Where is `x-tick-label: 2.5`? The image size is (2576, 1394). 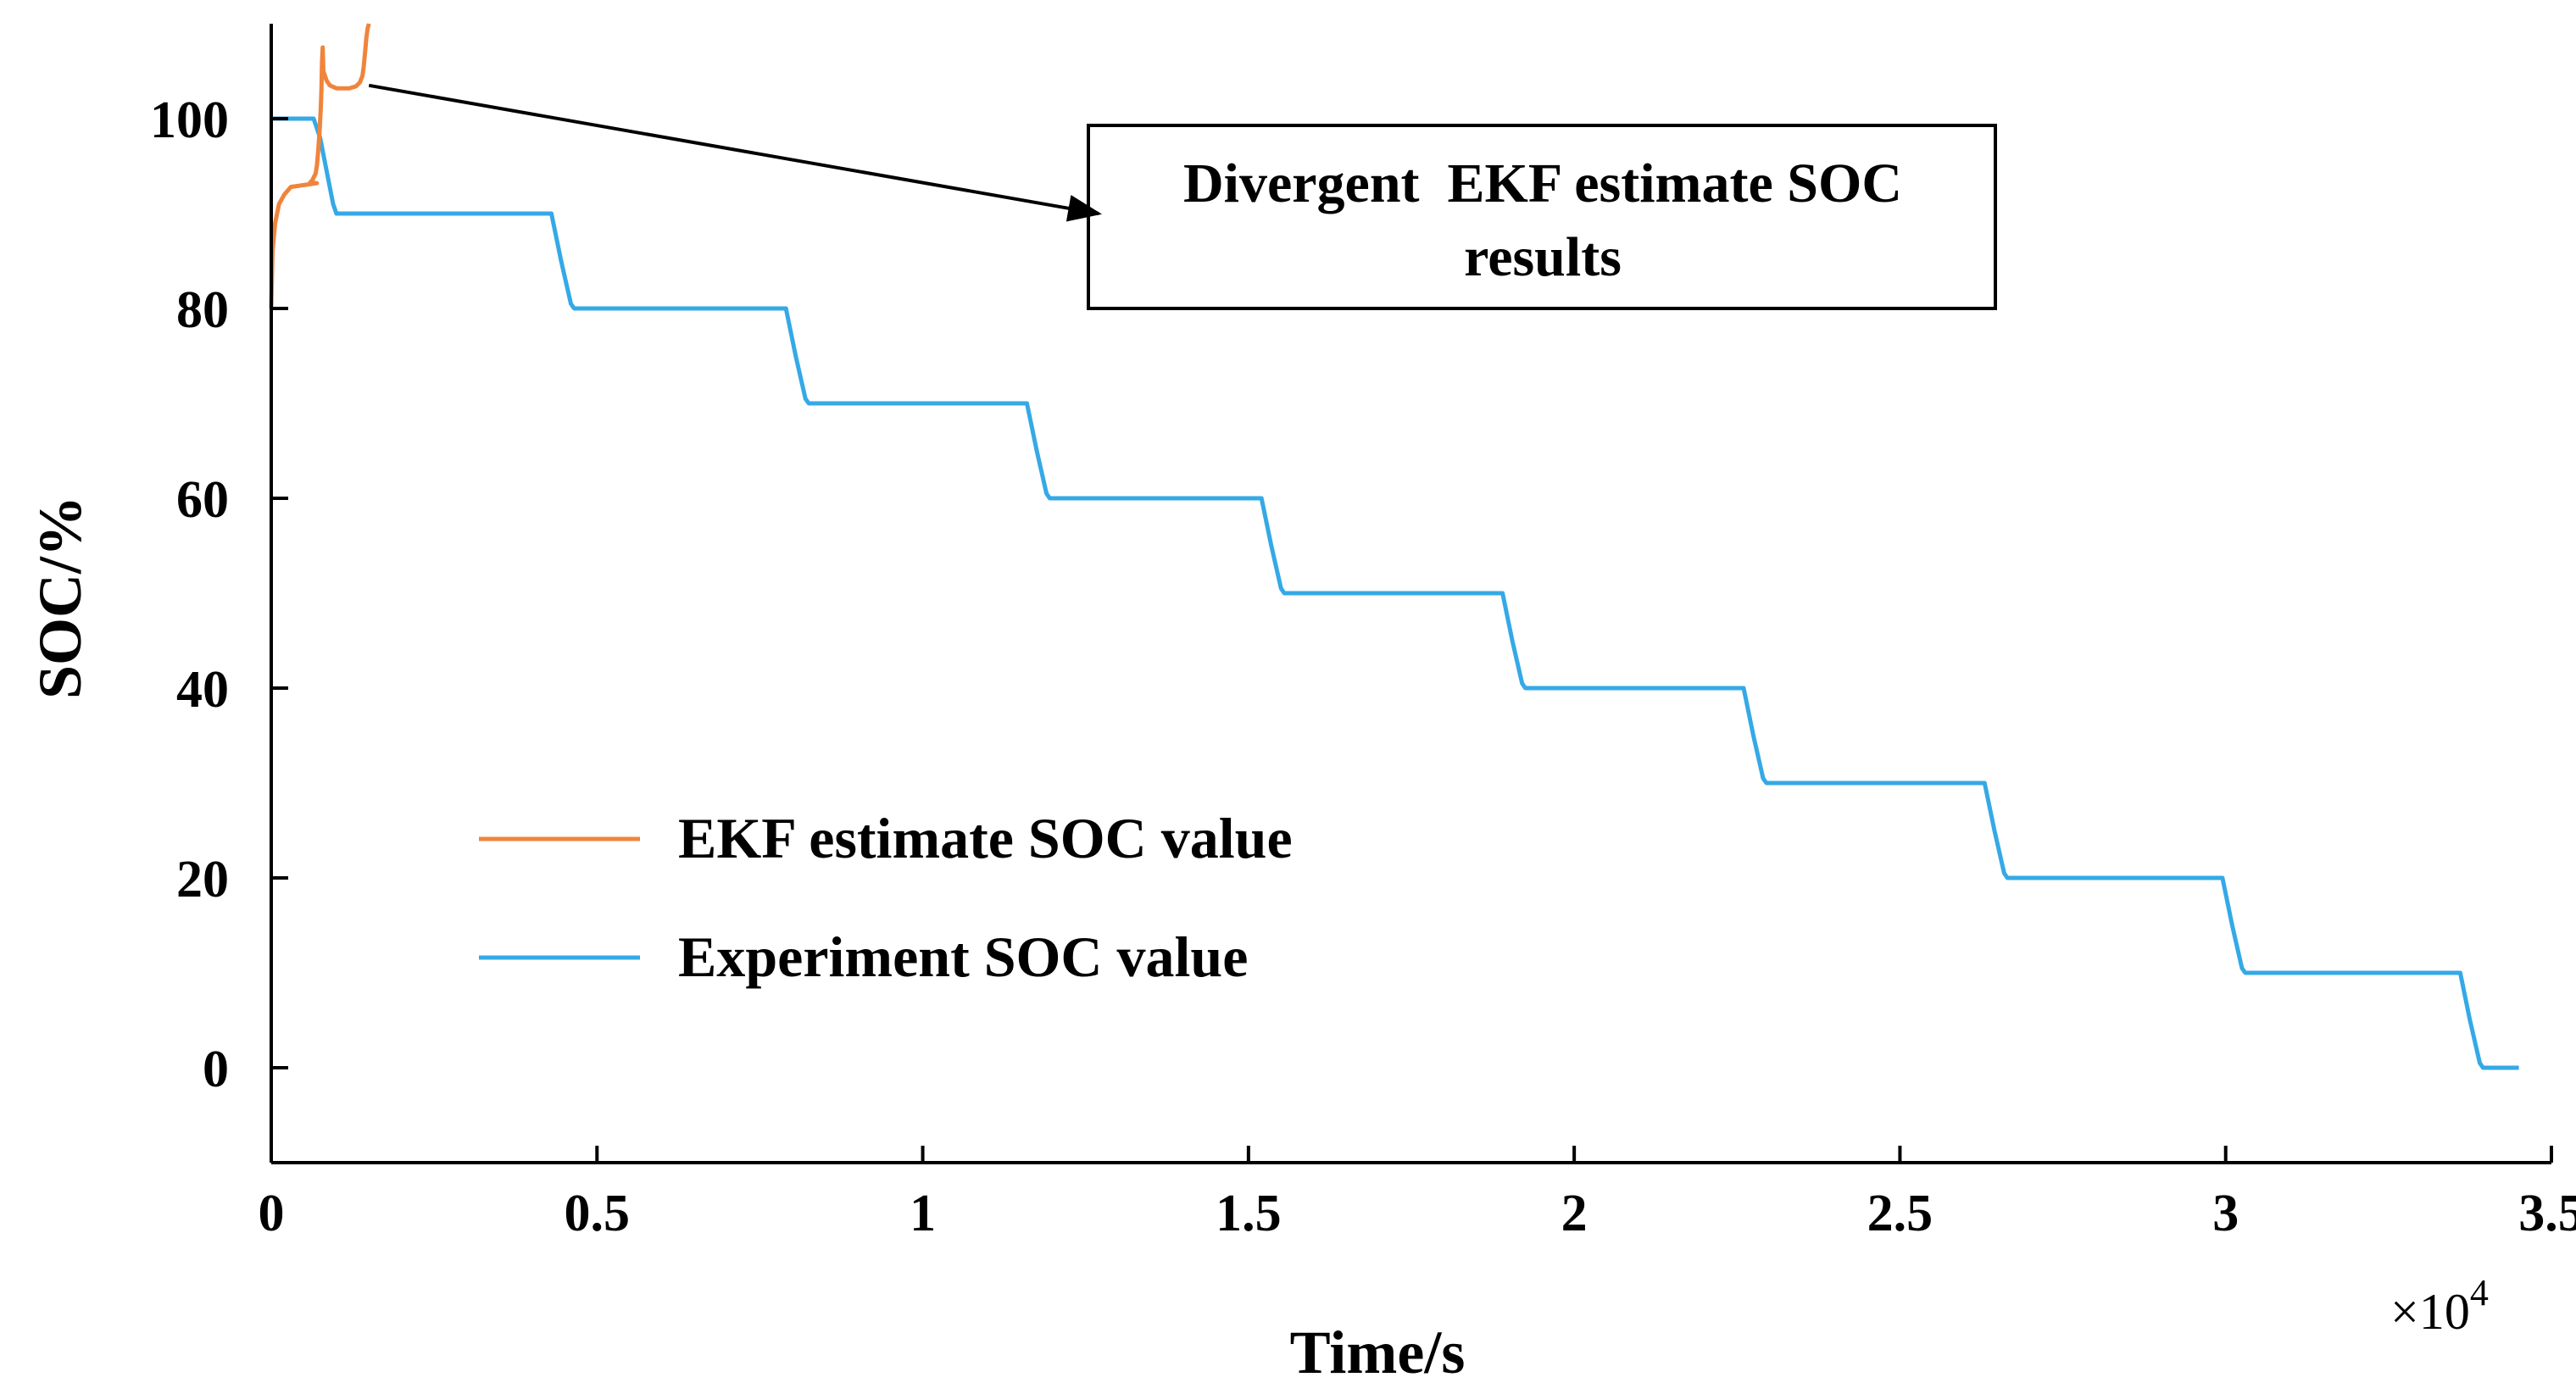 x-tick-label: 2.5 is located at coordinates (1900, 1214).